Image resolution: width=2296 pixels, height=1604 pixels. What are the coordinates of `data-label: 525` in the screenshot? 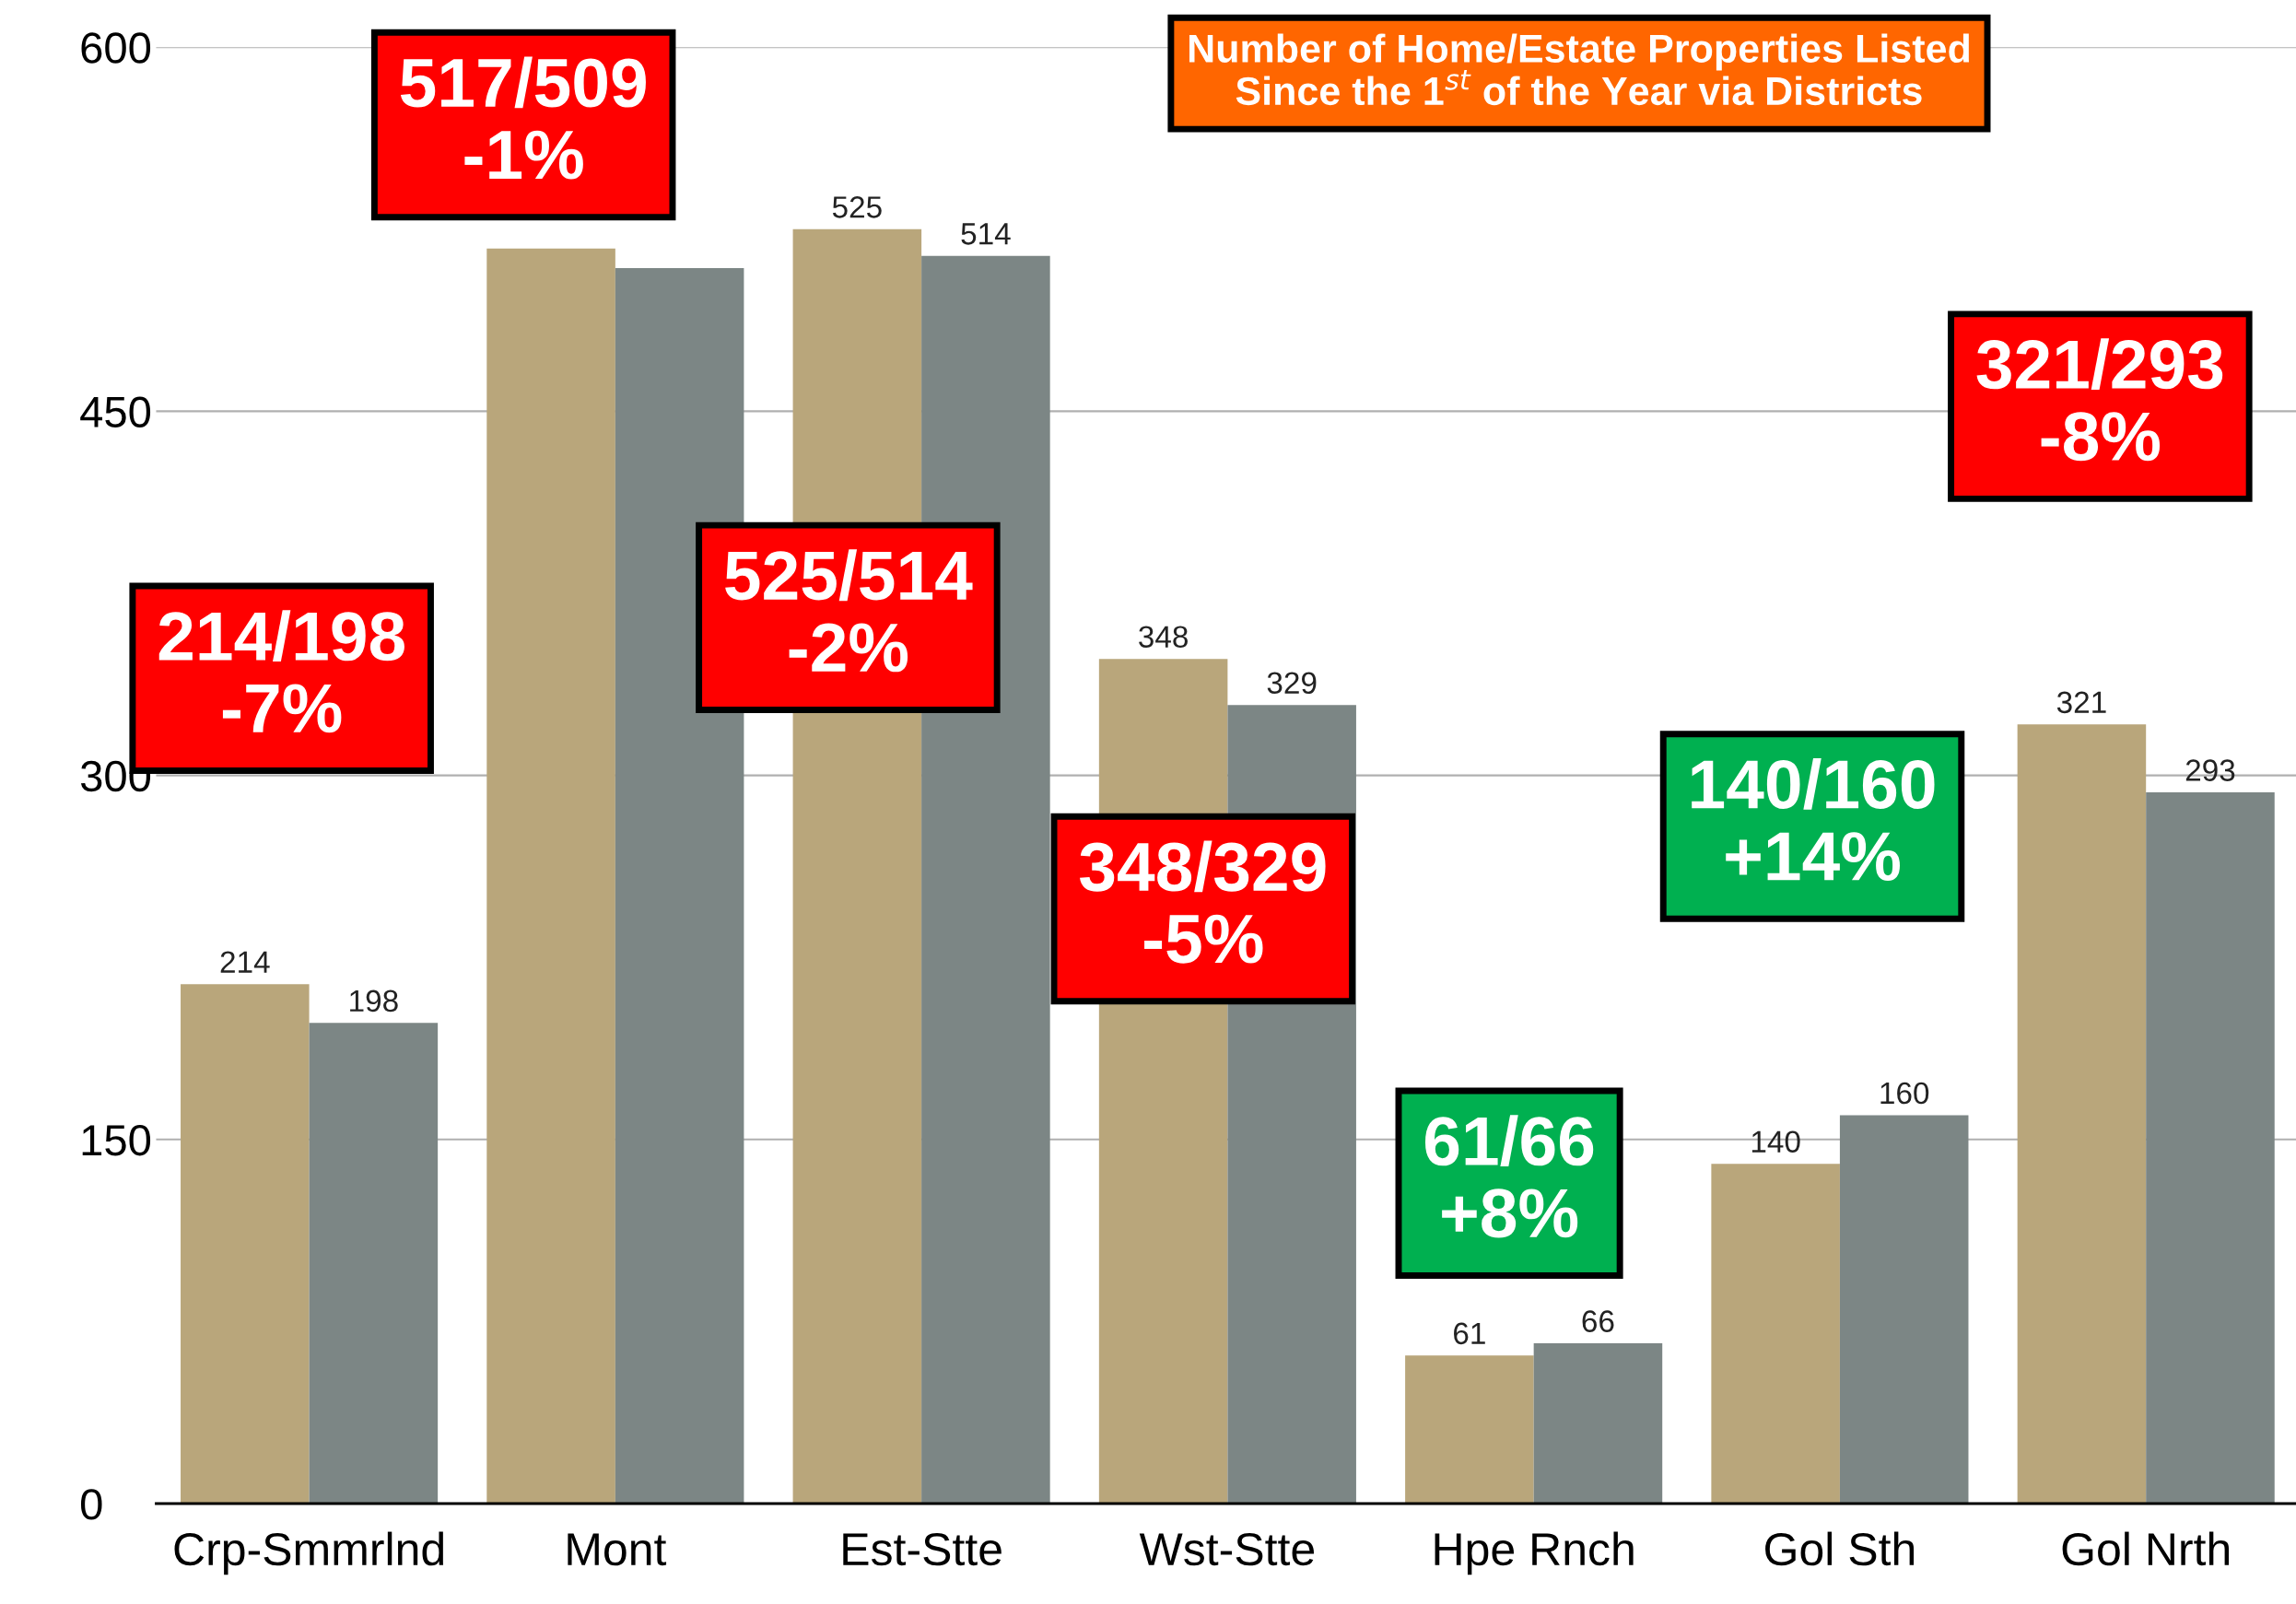 It's located at (857, 207).